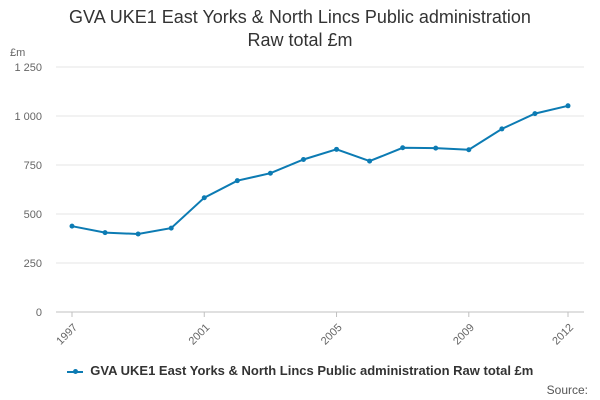  I want to click on x-tick-label: 2012, so click(563, 335).